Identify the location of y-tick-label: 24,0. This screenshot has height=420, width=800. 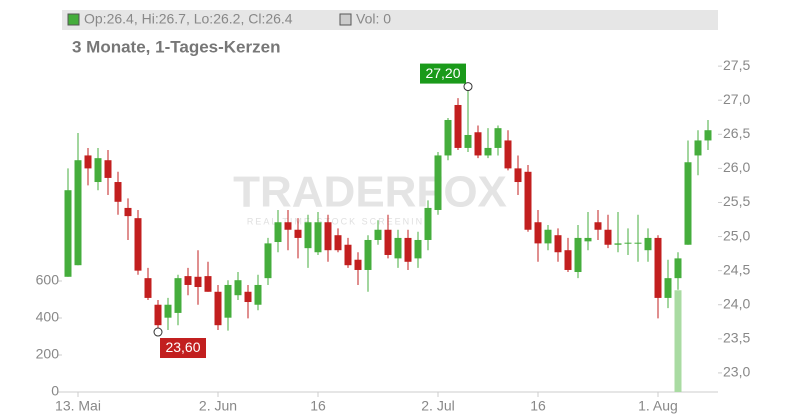
(736, 303).